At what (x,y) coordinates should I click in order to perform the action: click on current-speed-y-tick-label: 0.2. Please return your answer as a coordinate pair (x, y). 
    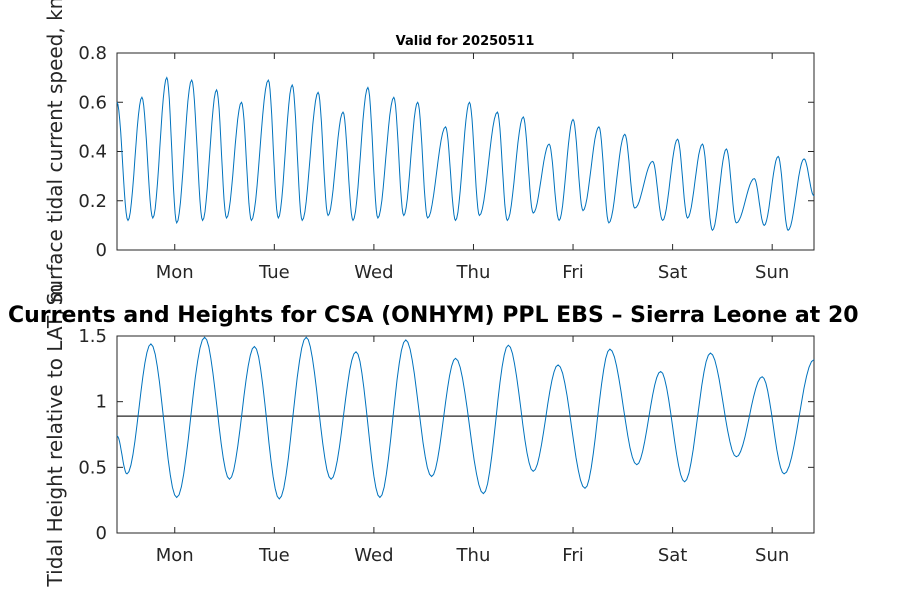
    Looking at the image, I should click on (92, 201).